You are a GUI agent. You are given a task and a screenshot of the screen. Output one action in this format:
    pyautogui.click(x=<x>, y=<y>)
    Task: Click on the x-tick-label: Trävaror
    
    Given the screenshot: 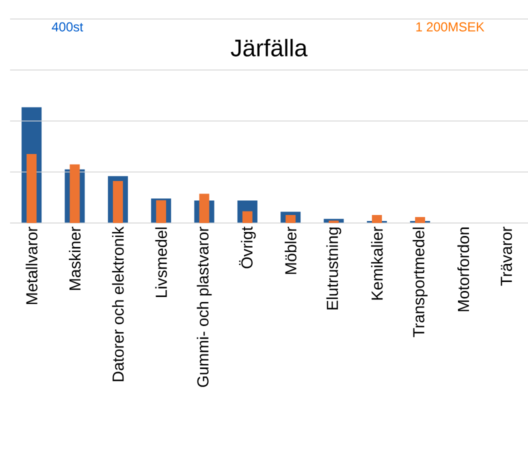 What is the action you would take?
    pyautogui.click(x=506, y=256)
    